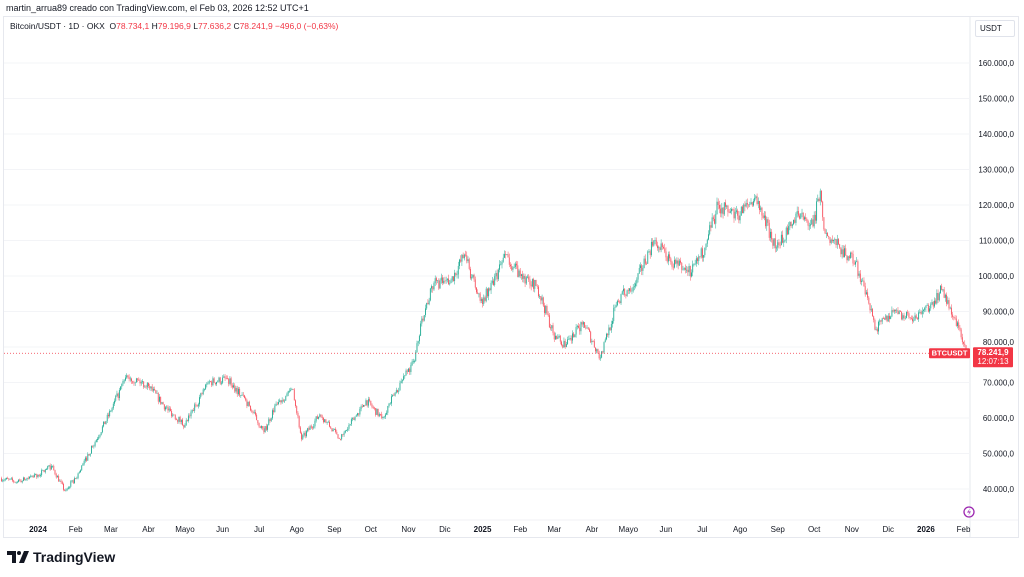  Describe the element at coordinates (185, 529) in the screenshot. I see `x-tick-label: Mayo` at that location.